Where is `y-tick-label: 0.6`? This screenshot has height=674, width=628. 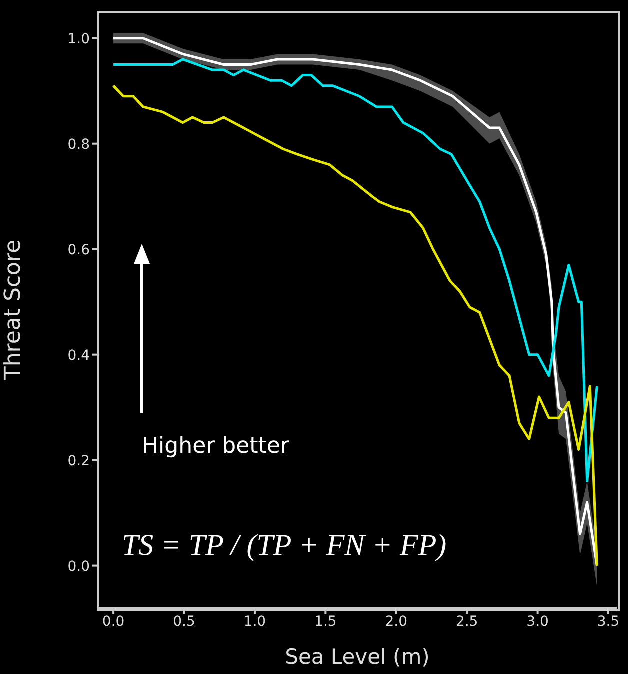
y-tick-label: 0.6 is located at coordinates (79, 250).